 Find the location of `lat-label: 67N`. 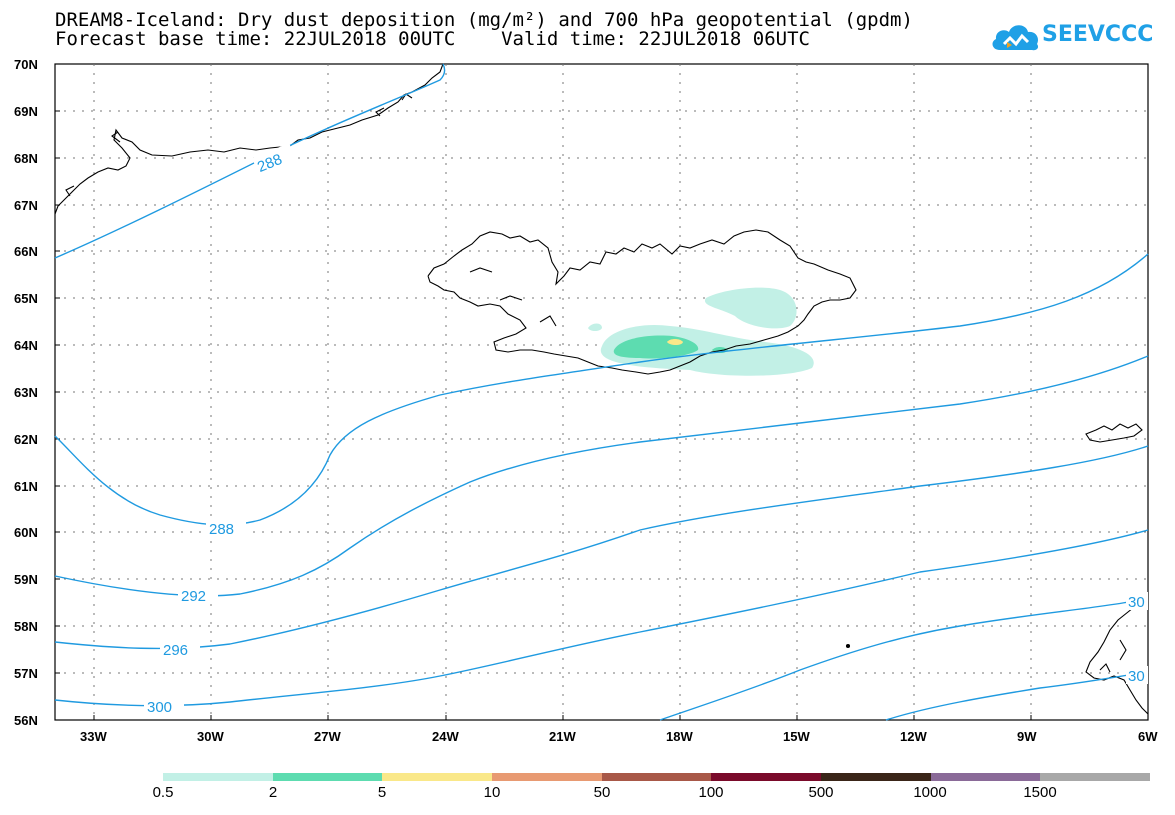

lat-label: 67N is located at coordinates (26, 205).